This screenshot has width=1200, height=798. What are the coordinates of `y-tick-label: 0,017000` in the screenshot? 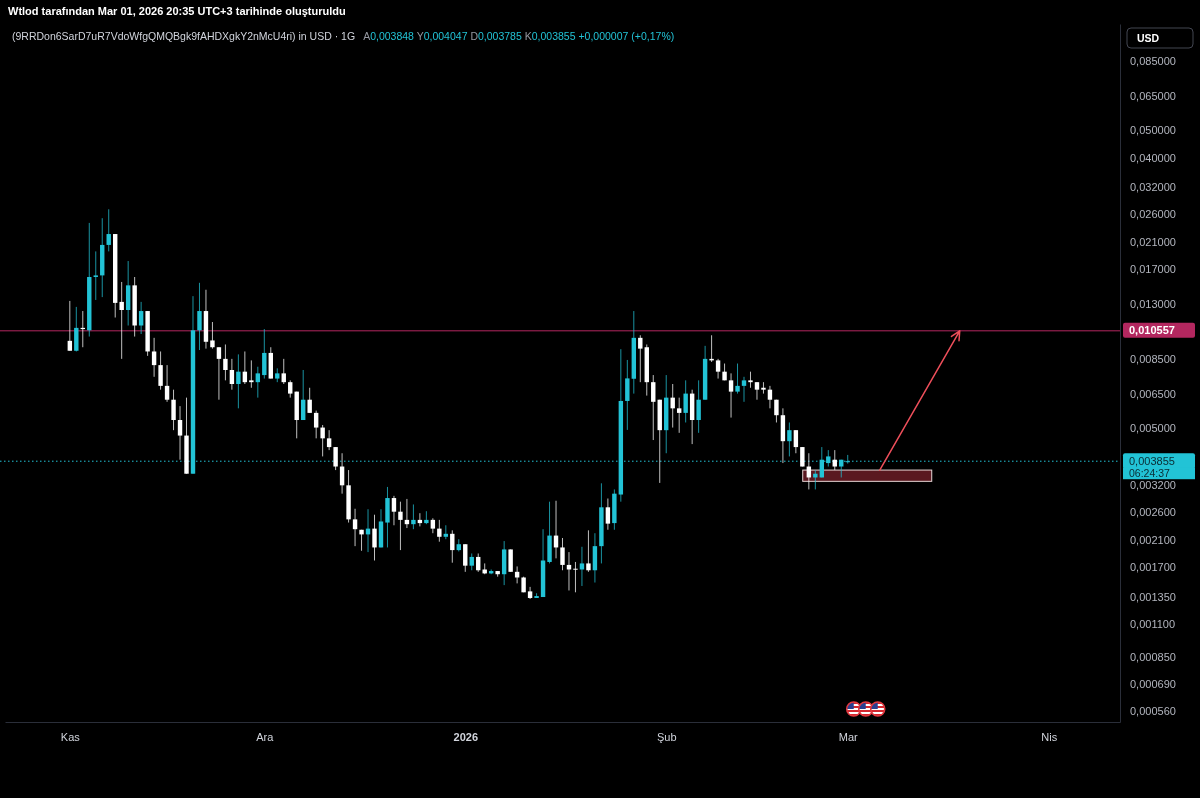 It's located at (1153, 269).